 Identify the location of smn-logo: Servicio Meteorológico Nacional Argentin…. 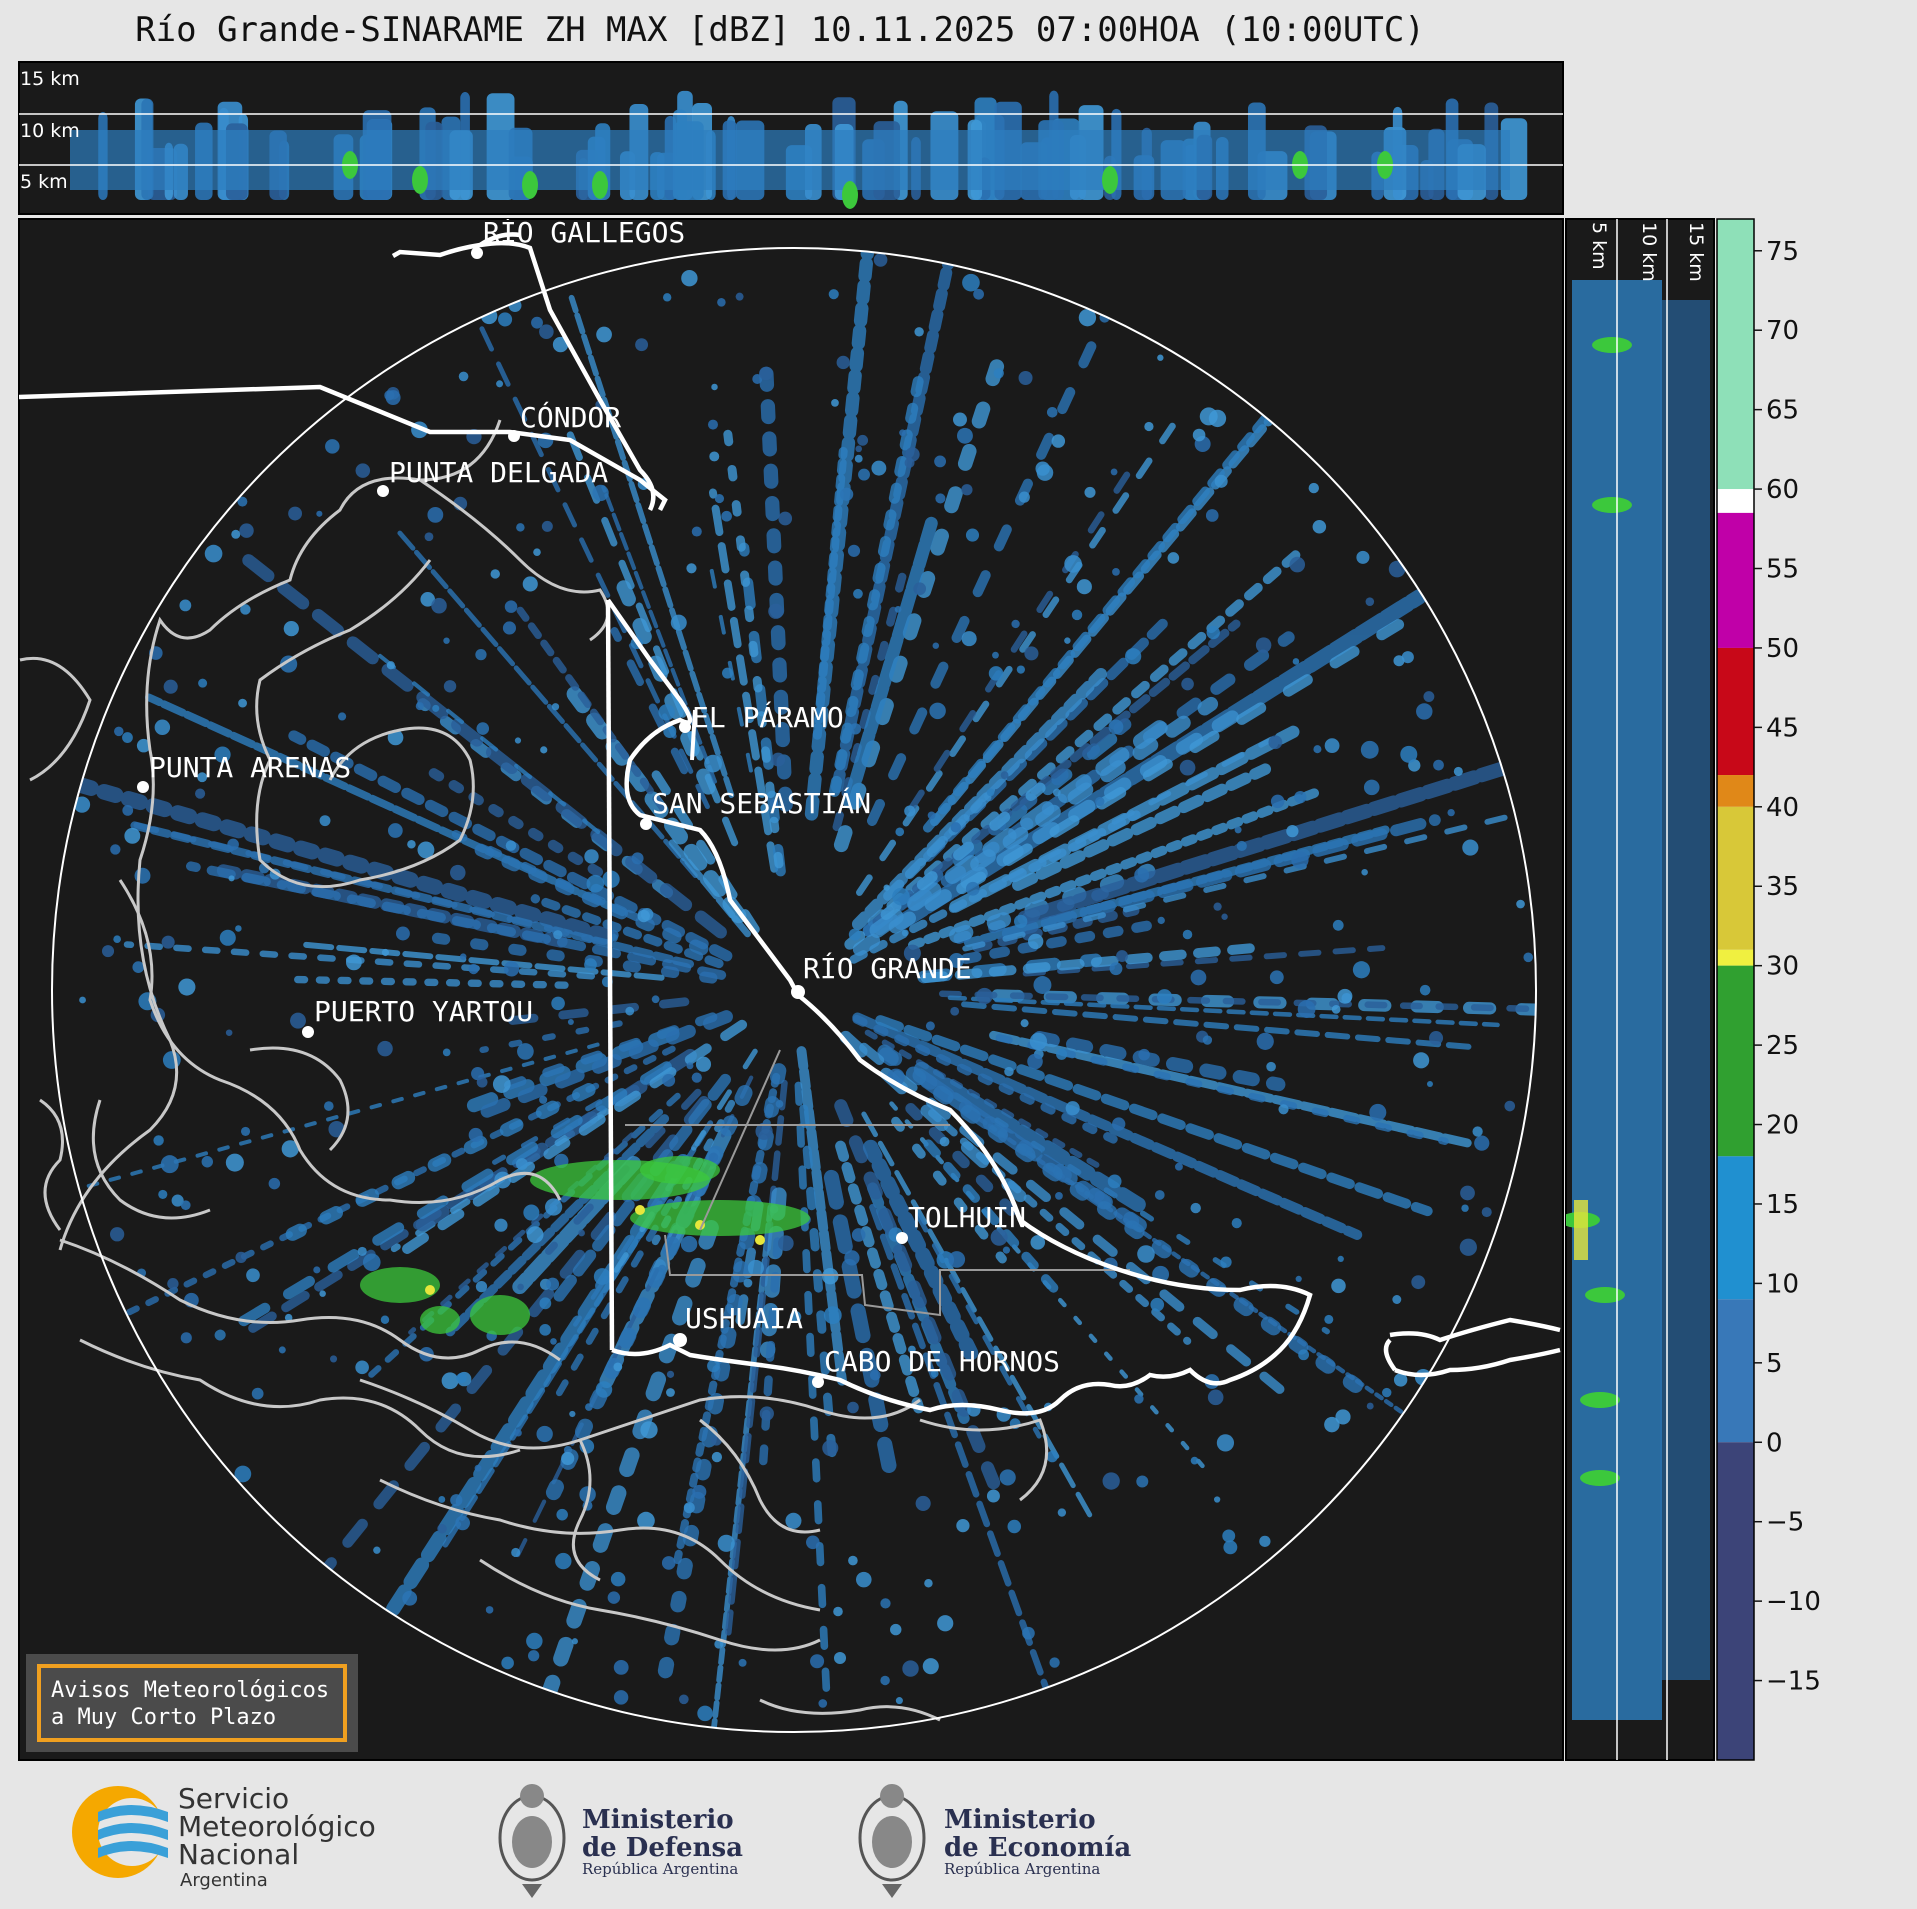
(224, 1836).